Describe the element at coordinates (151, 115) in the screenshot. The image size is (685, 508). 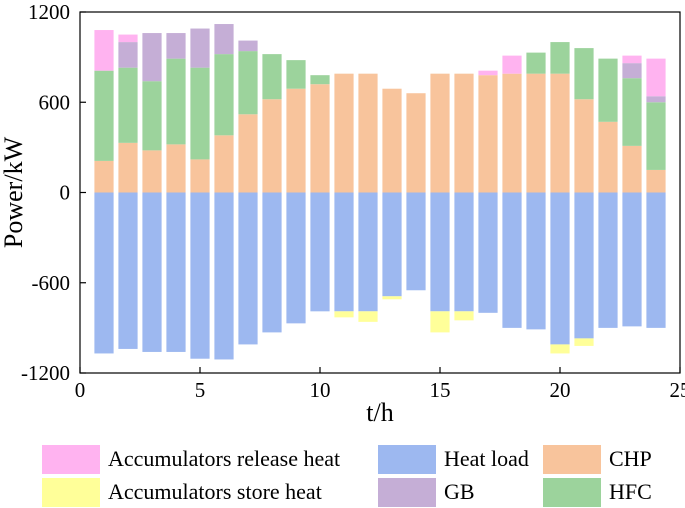
I see `bar-segment-hfc-t3` at that location.